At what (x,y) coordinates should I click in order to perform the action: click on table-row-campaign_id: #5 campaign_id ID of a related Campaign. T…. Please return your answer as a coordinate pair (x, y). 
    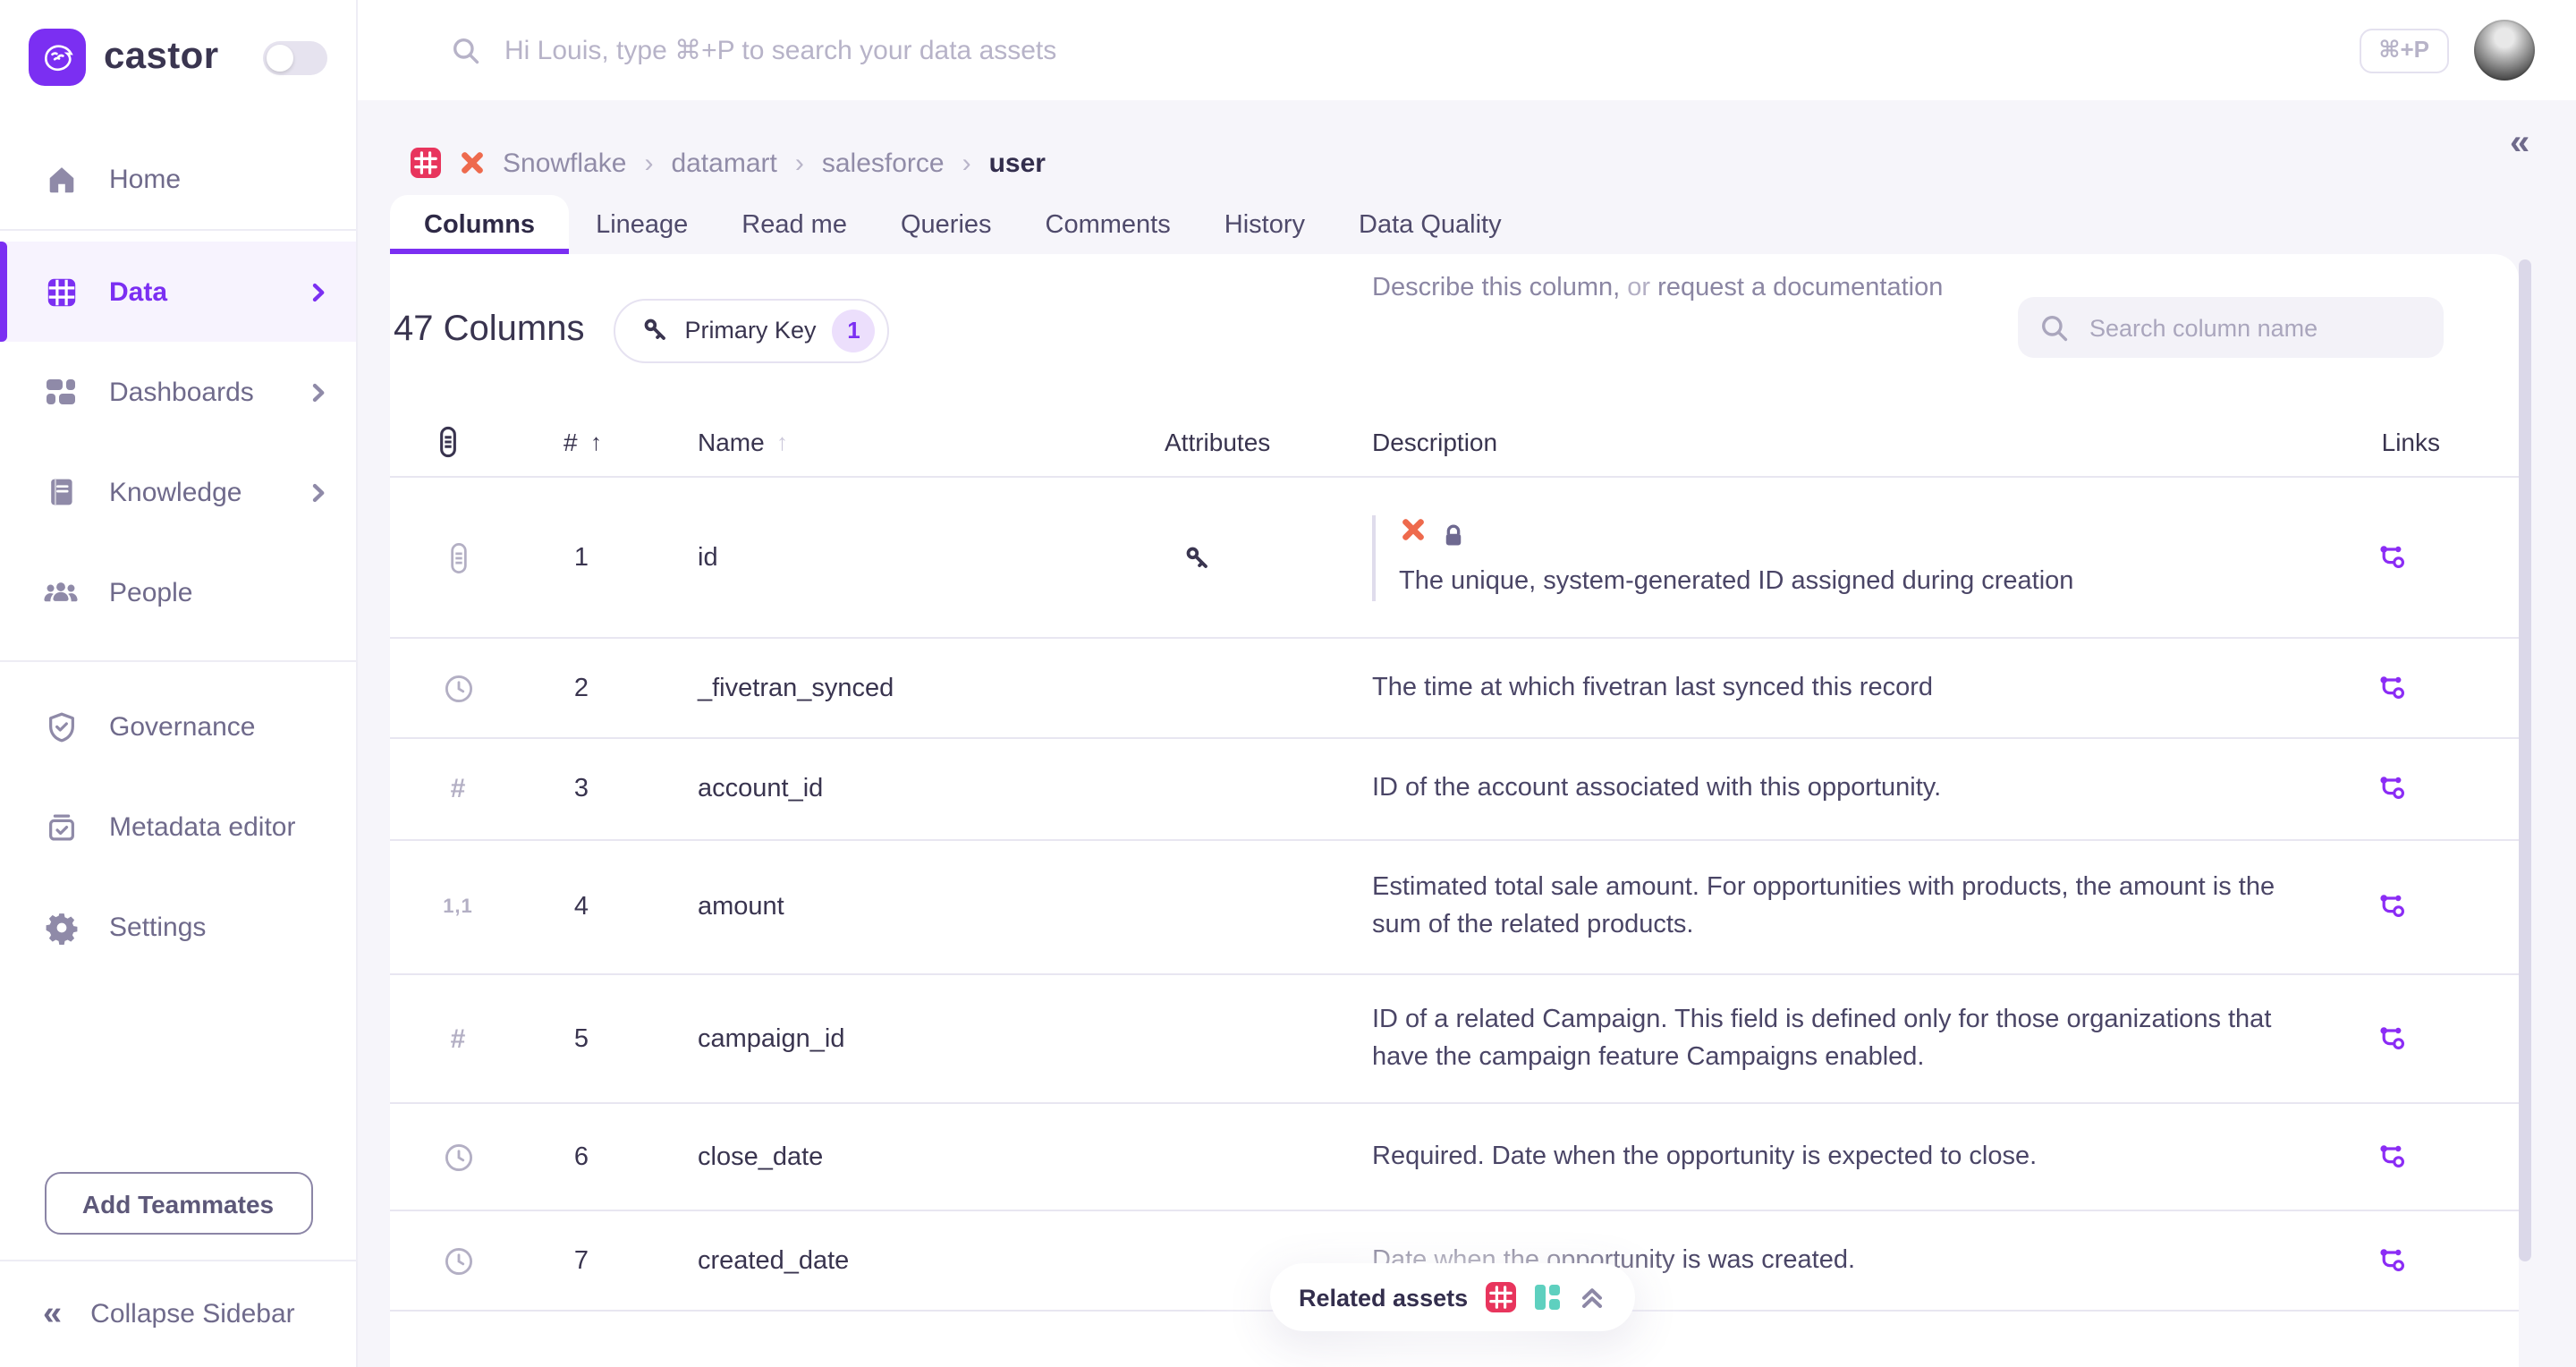
    Looking at the image, I should click on (1454, 1039).